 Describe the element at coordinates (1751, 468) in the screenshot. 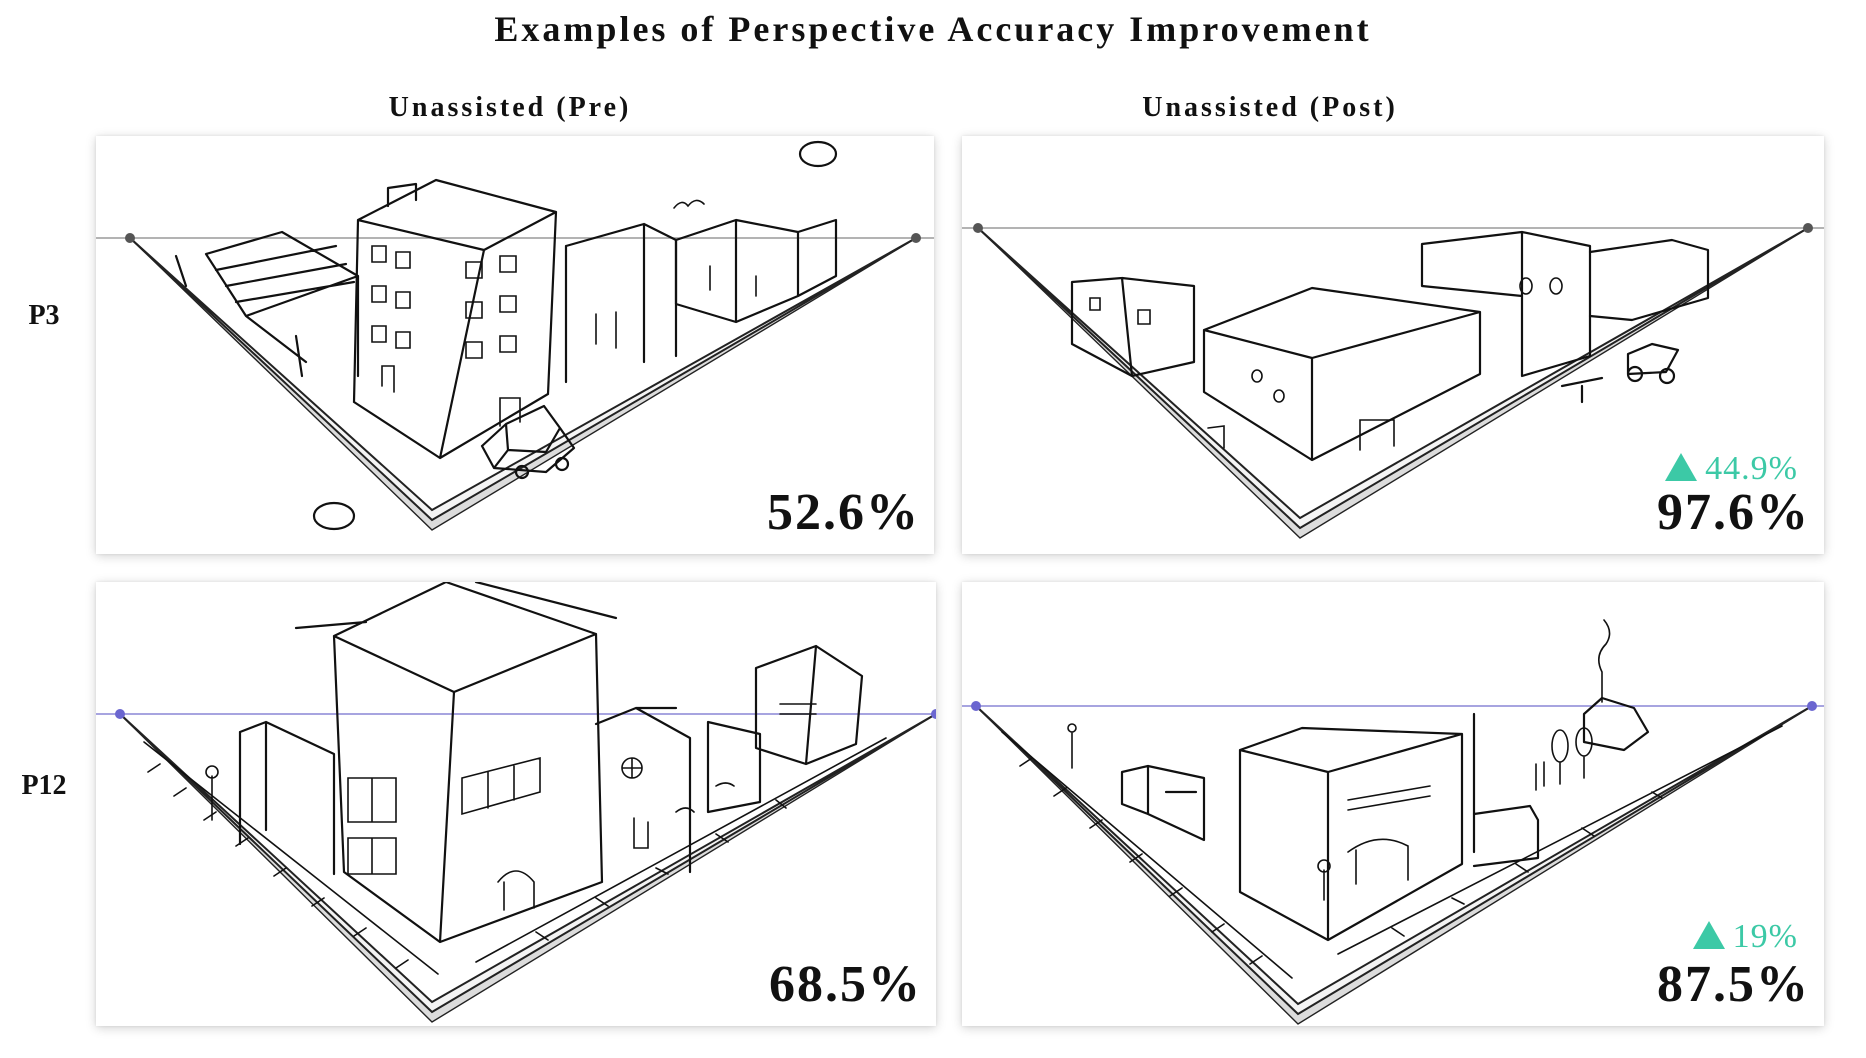

I see `improvement-value: 44.9%` at that location.